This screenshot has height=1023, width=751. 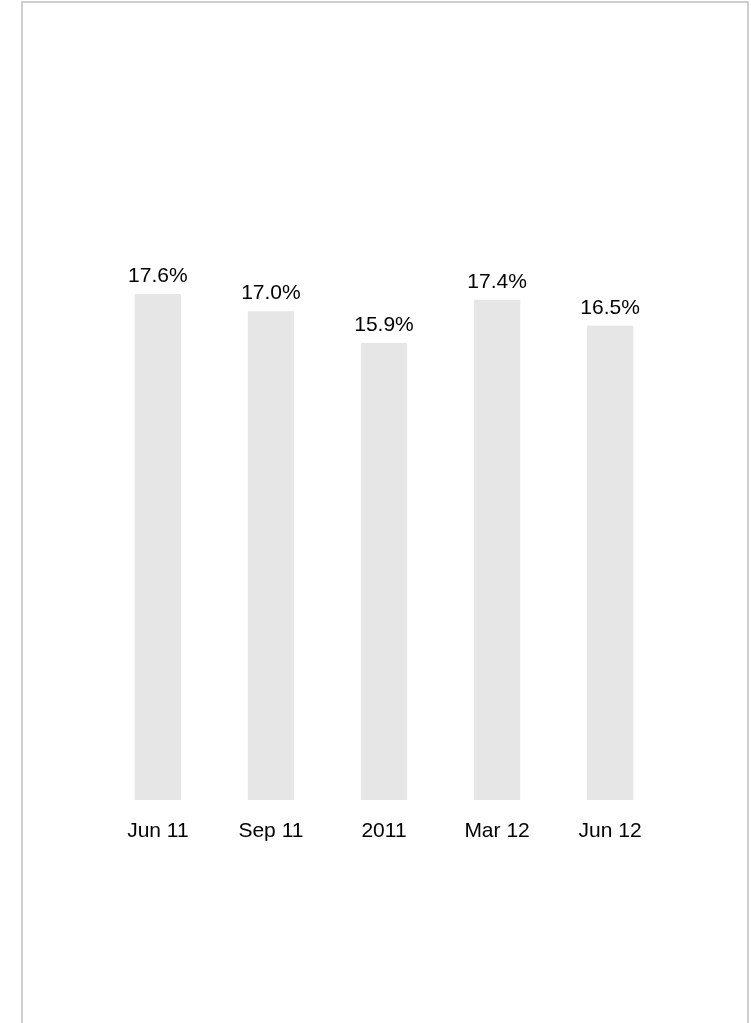 What do you see at coordinates (158, 829) in the screenshot?
I see `x-tick-label: Jun 11` at bounding box center [158, 829].